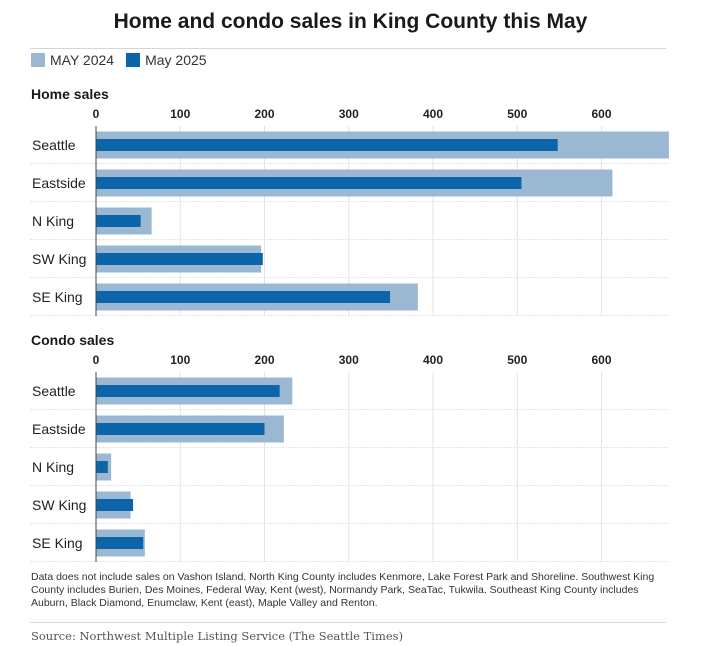 The image size is (701, 646). I want to click on legend-label-2025: May 2025, so click(176, 60).